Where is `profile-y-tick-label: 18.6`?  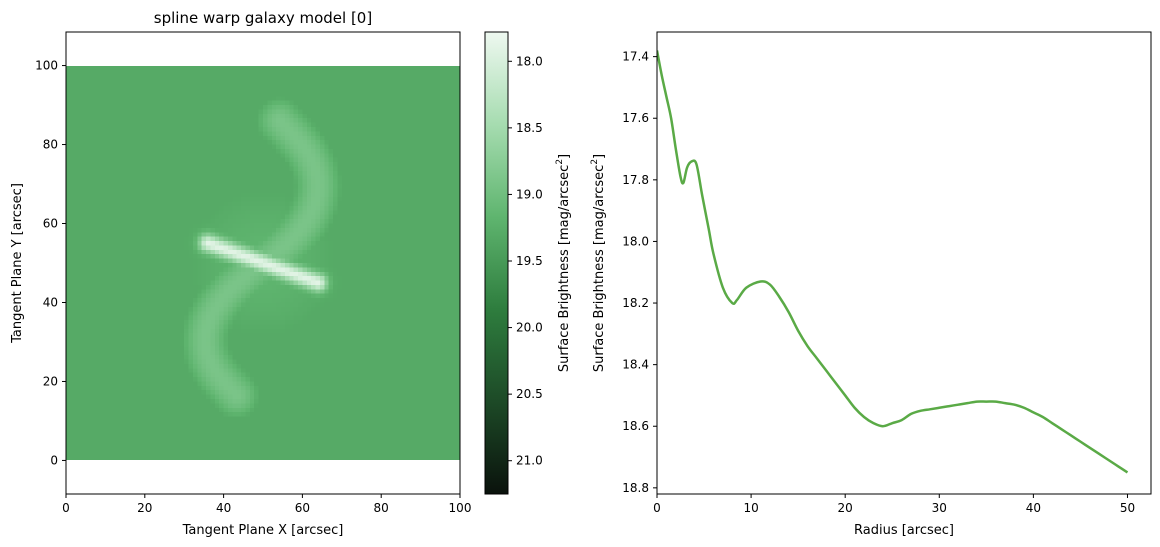
profile-y-tick-label: 18.6 is located at coordinates (635, 426).